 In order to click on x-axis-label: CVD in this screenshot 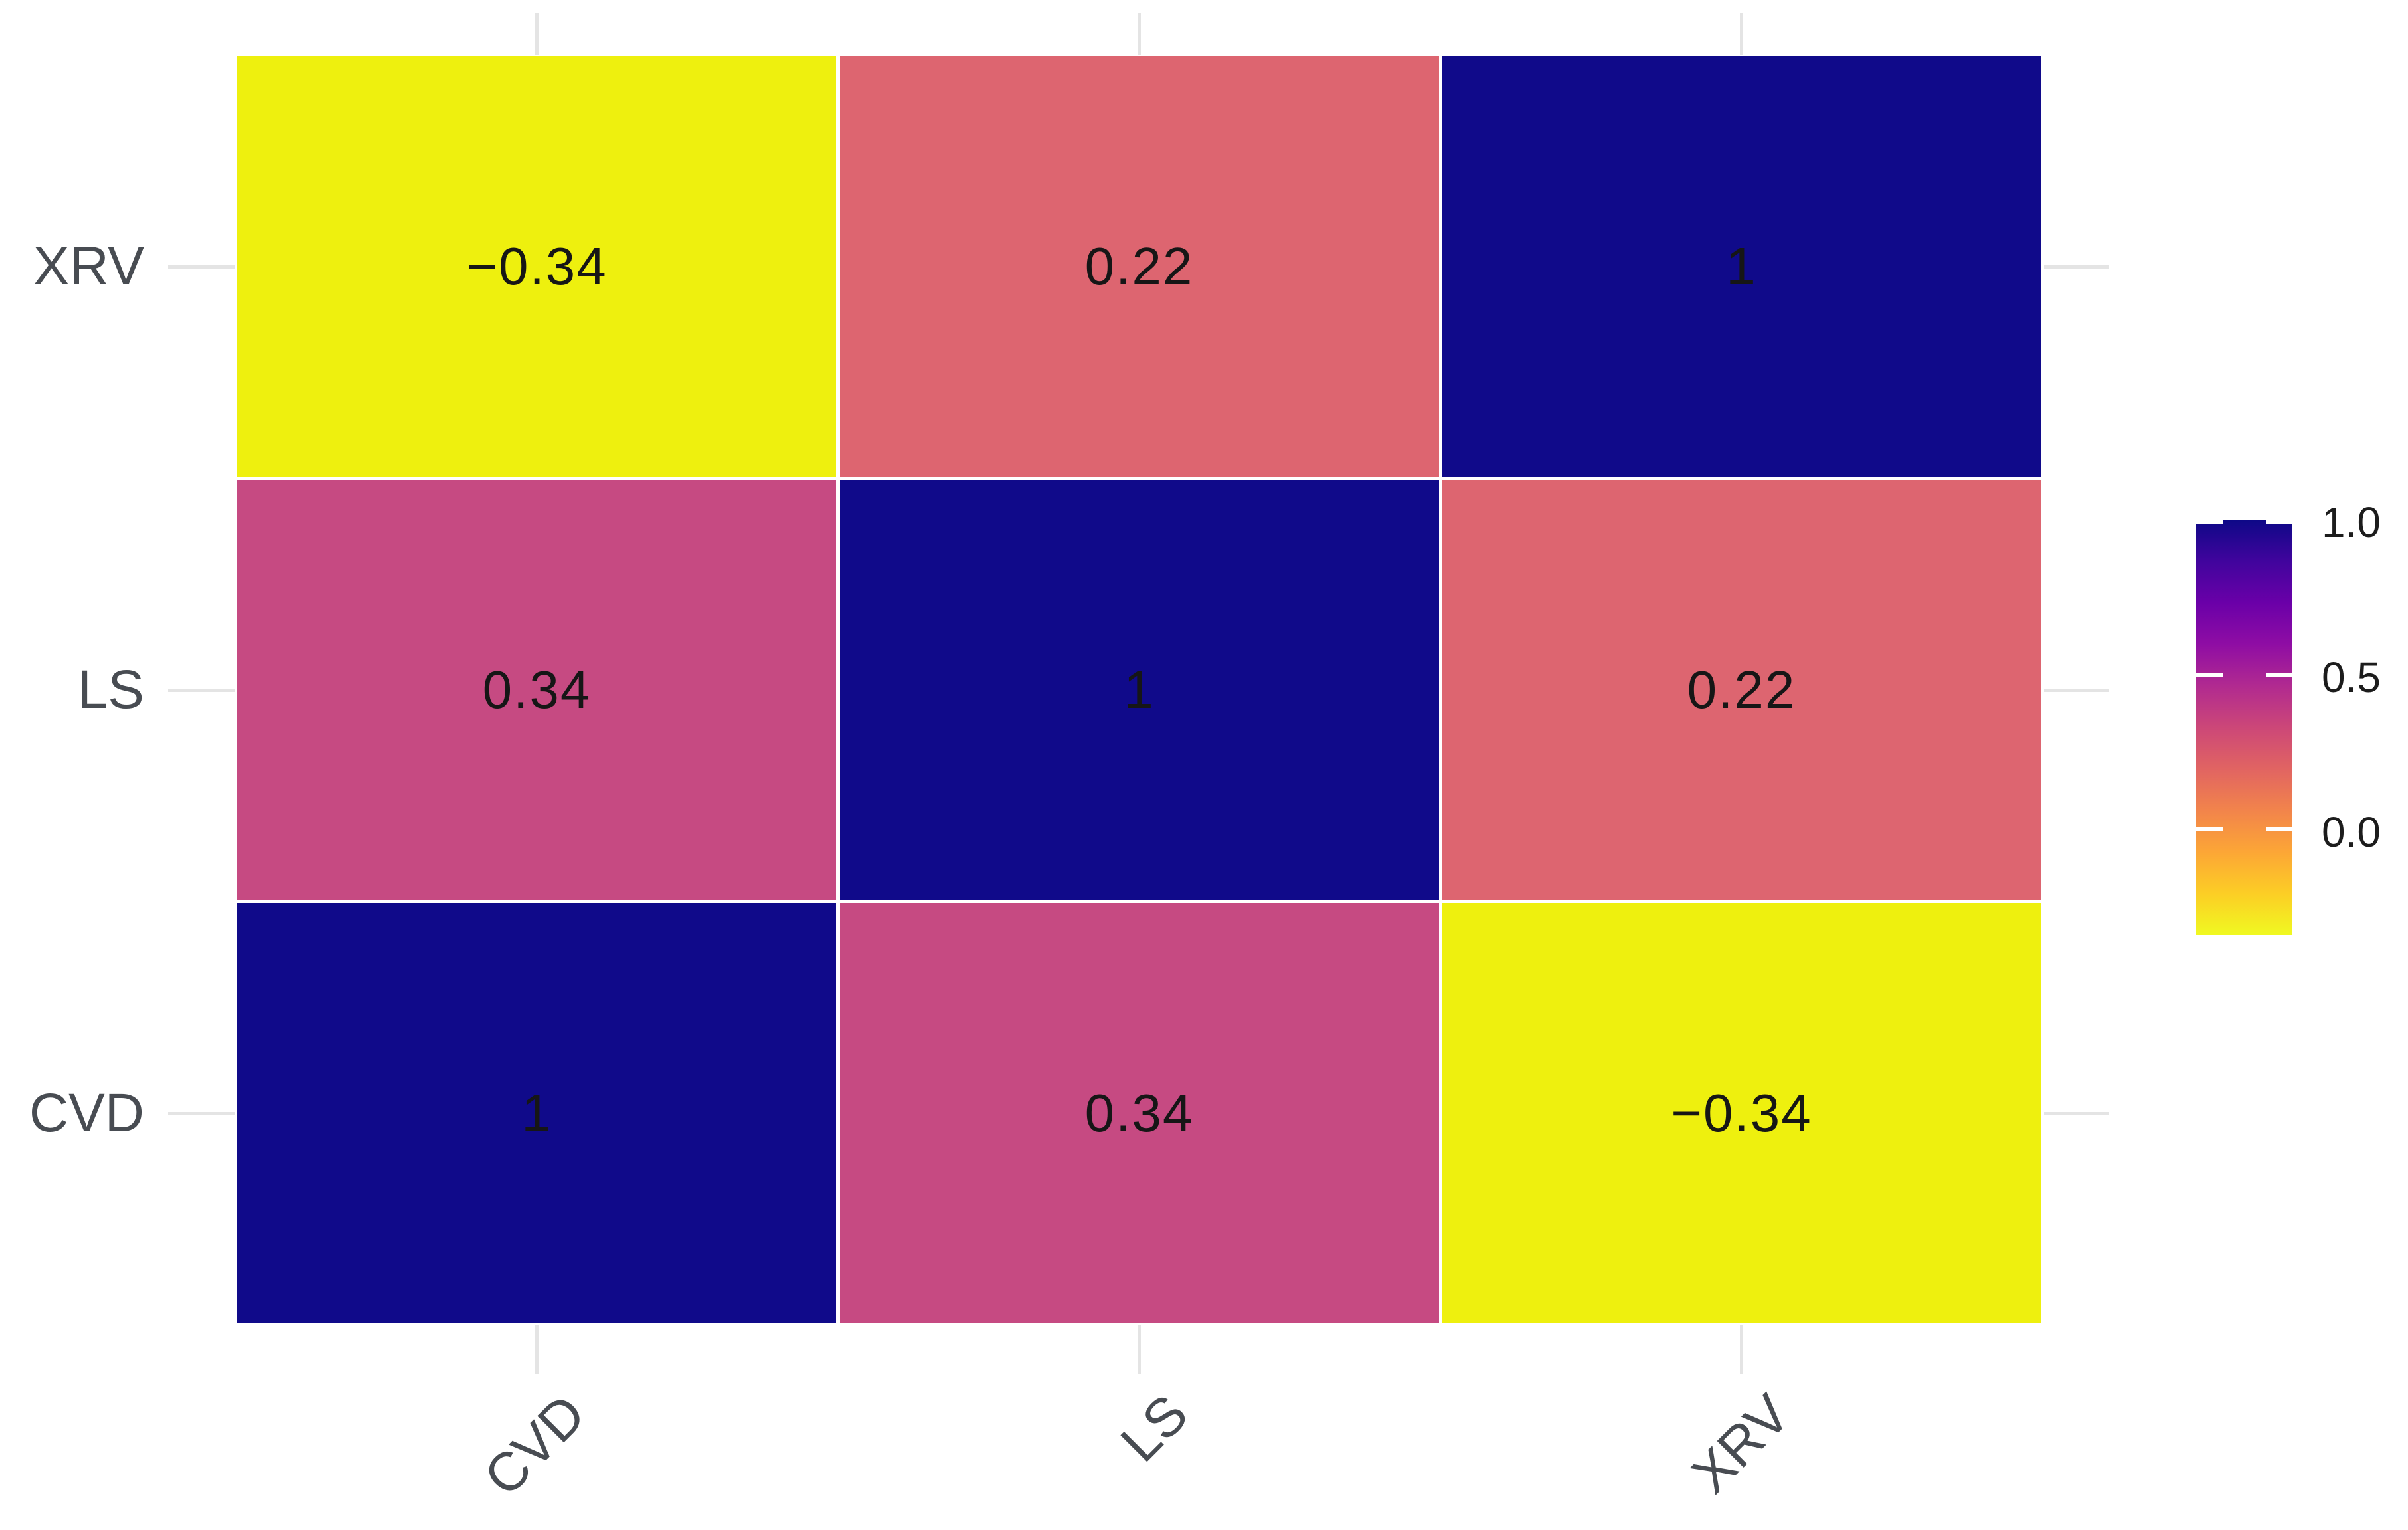, I will do `click(535, 1445)`.